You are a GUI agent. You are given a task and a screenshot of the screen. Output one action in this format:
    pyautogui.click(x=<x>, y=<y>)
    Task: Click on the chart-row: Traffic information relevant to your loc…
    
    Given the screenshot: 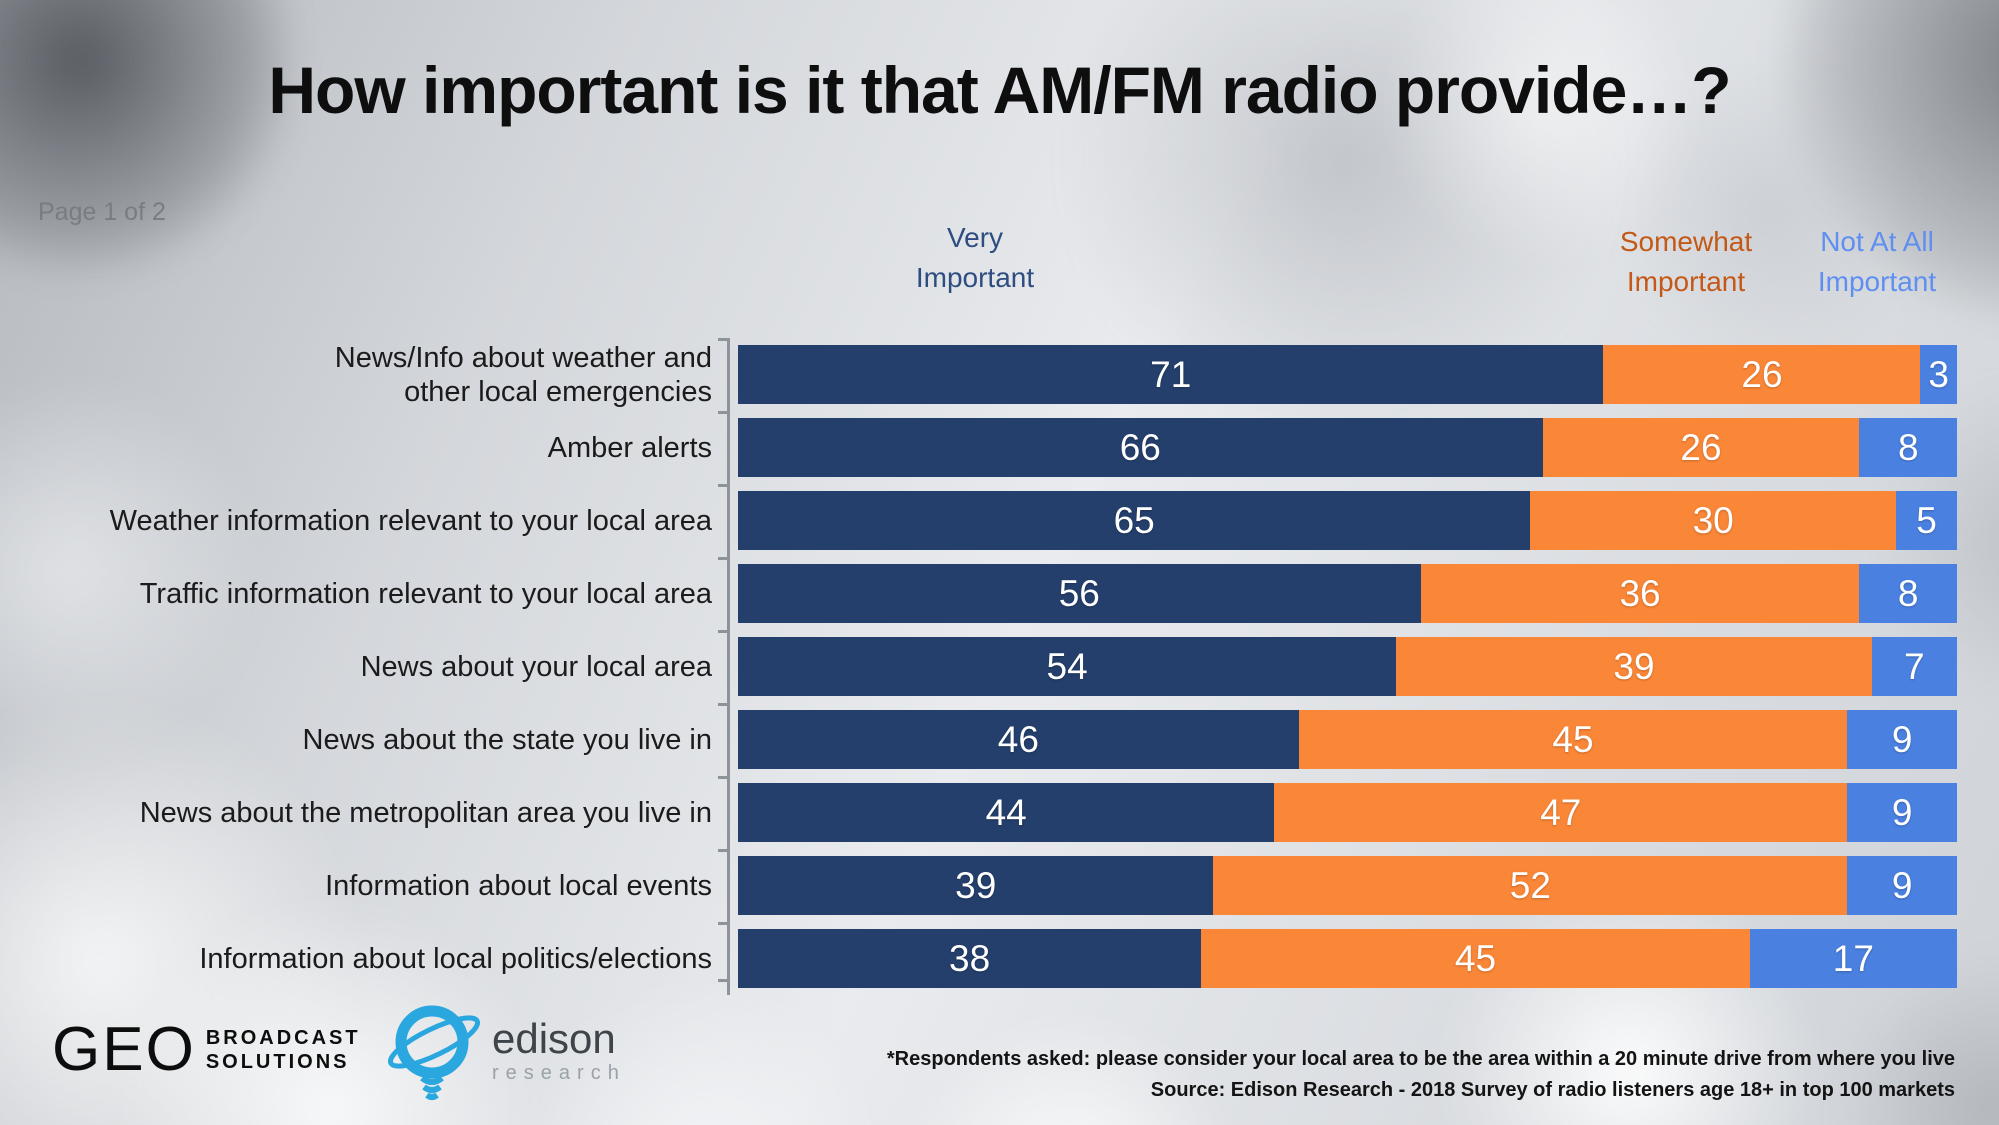 What is the action you would take?
    pyautogui.click(x=1048, y=593)
    